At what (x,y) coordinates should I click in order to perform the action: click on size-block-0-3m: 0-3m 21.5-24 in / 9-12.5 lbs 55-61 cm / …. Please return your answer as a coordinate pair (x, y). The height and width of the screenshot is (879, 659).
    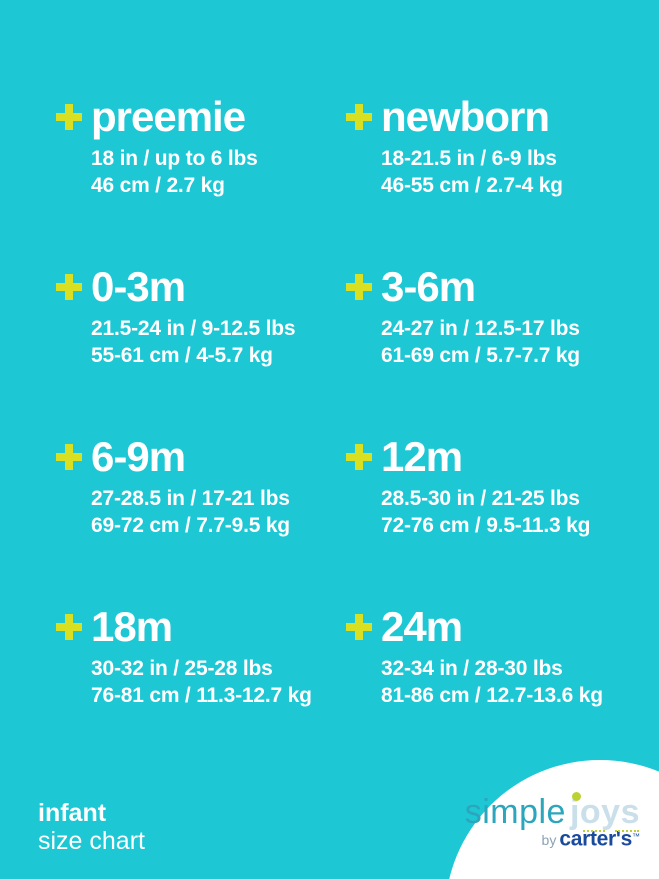
    Looking at the image, I should click on (176, 316).